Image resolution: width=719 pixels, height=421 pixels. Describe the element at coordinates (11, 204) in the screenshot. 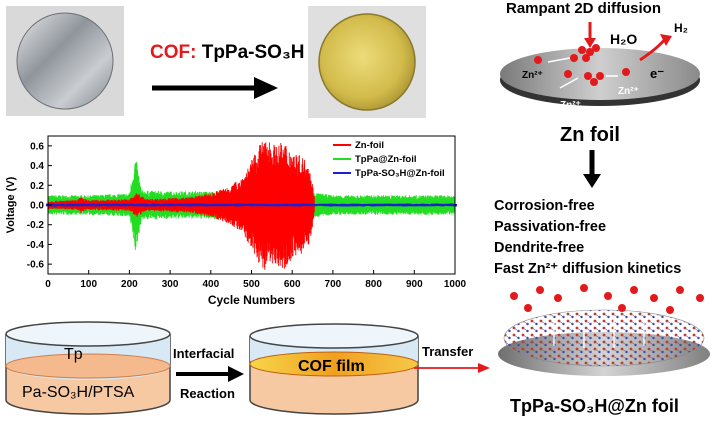

I see `y-axis-label: Voltage (V)` at that location.